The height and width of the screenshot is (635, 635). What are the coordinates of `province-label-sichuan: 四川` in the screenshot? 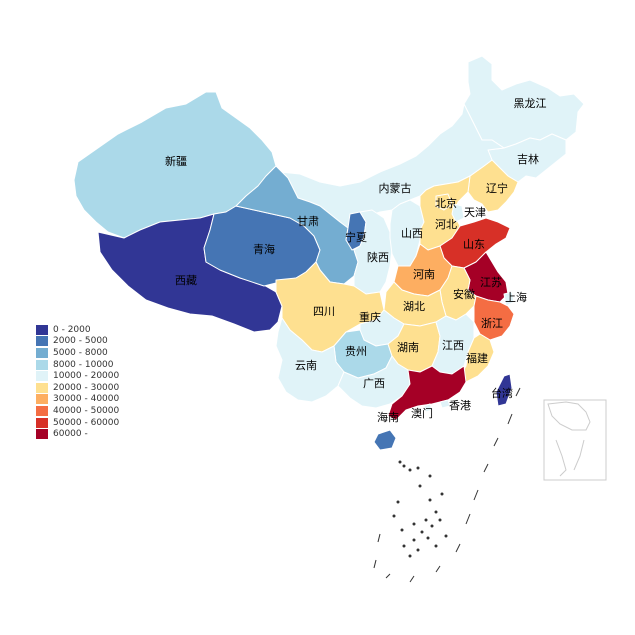 It's located at (324, 311).